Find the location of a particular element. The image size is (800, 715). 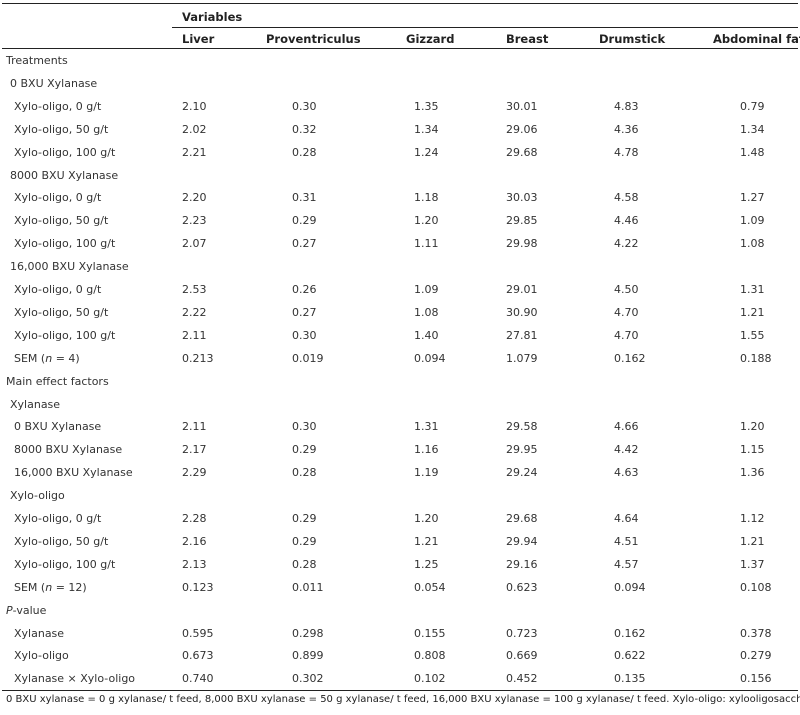

row-label-suffix: -value is located at coordinates (29, 610).